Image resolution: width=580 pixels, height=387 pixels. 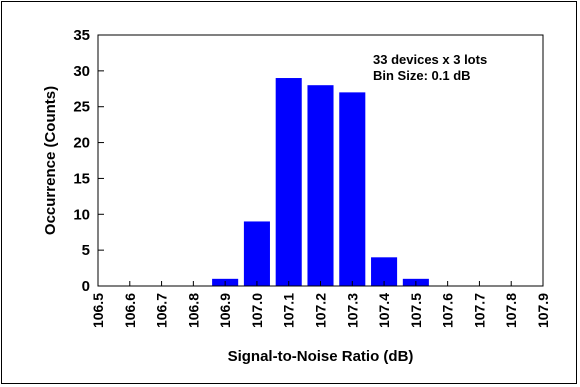 What do you see at coordinates (81, 143) in the screenshot?
I see `y-tick-label: 20` at bounding box center [81, 143].